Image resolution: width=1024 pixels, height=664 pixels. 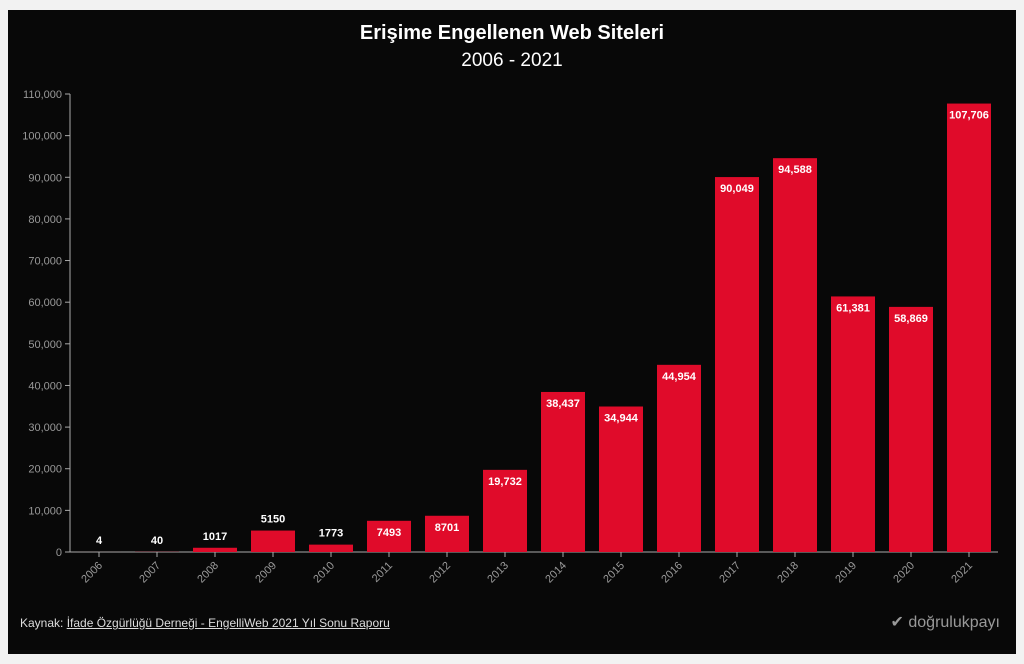 What do you see at coordinates (512, 33) in the screenshot?
I see `chart-title: Erişime Engellenen Web Siteleri` at bounding box center [512, 33].